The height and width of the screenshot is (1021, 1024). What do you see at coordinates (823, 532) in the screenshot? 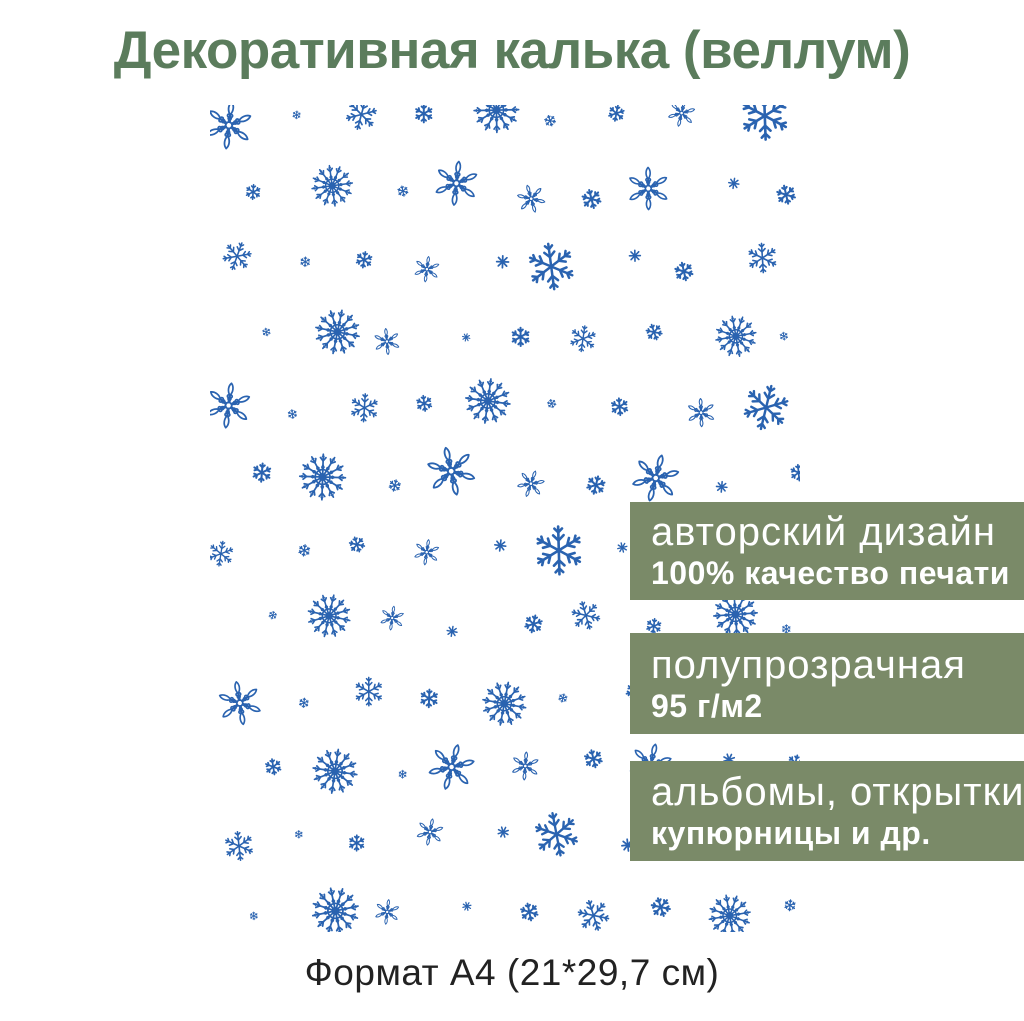
I see `badge-line: авторский дизайн` at bounding box center [823, 532].